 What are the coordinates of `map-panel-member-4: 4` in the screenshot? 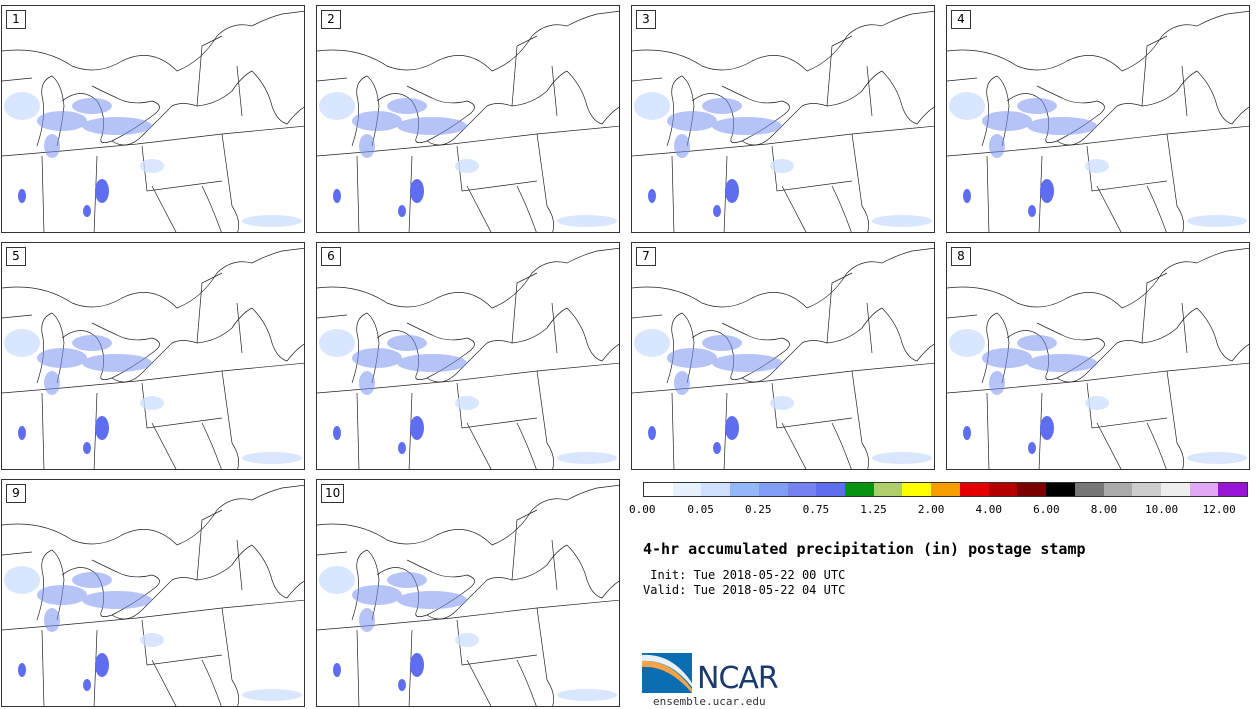 It's located at (1098, 119).